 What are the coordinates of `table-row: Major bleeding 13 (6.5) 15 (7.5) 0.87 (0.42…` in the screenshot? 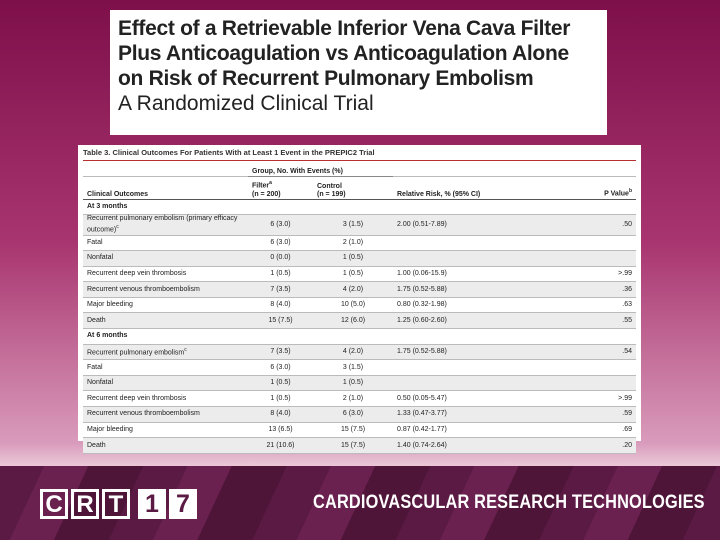 It's located at (359, 430).